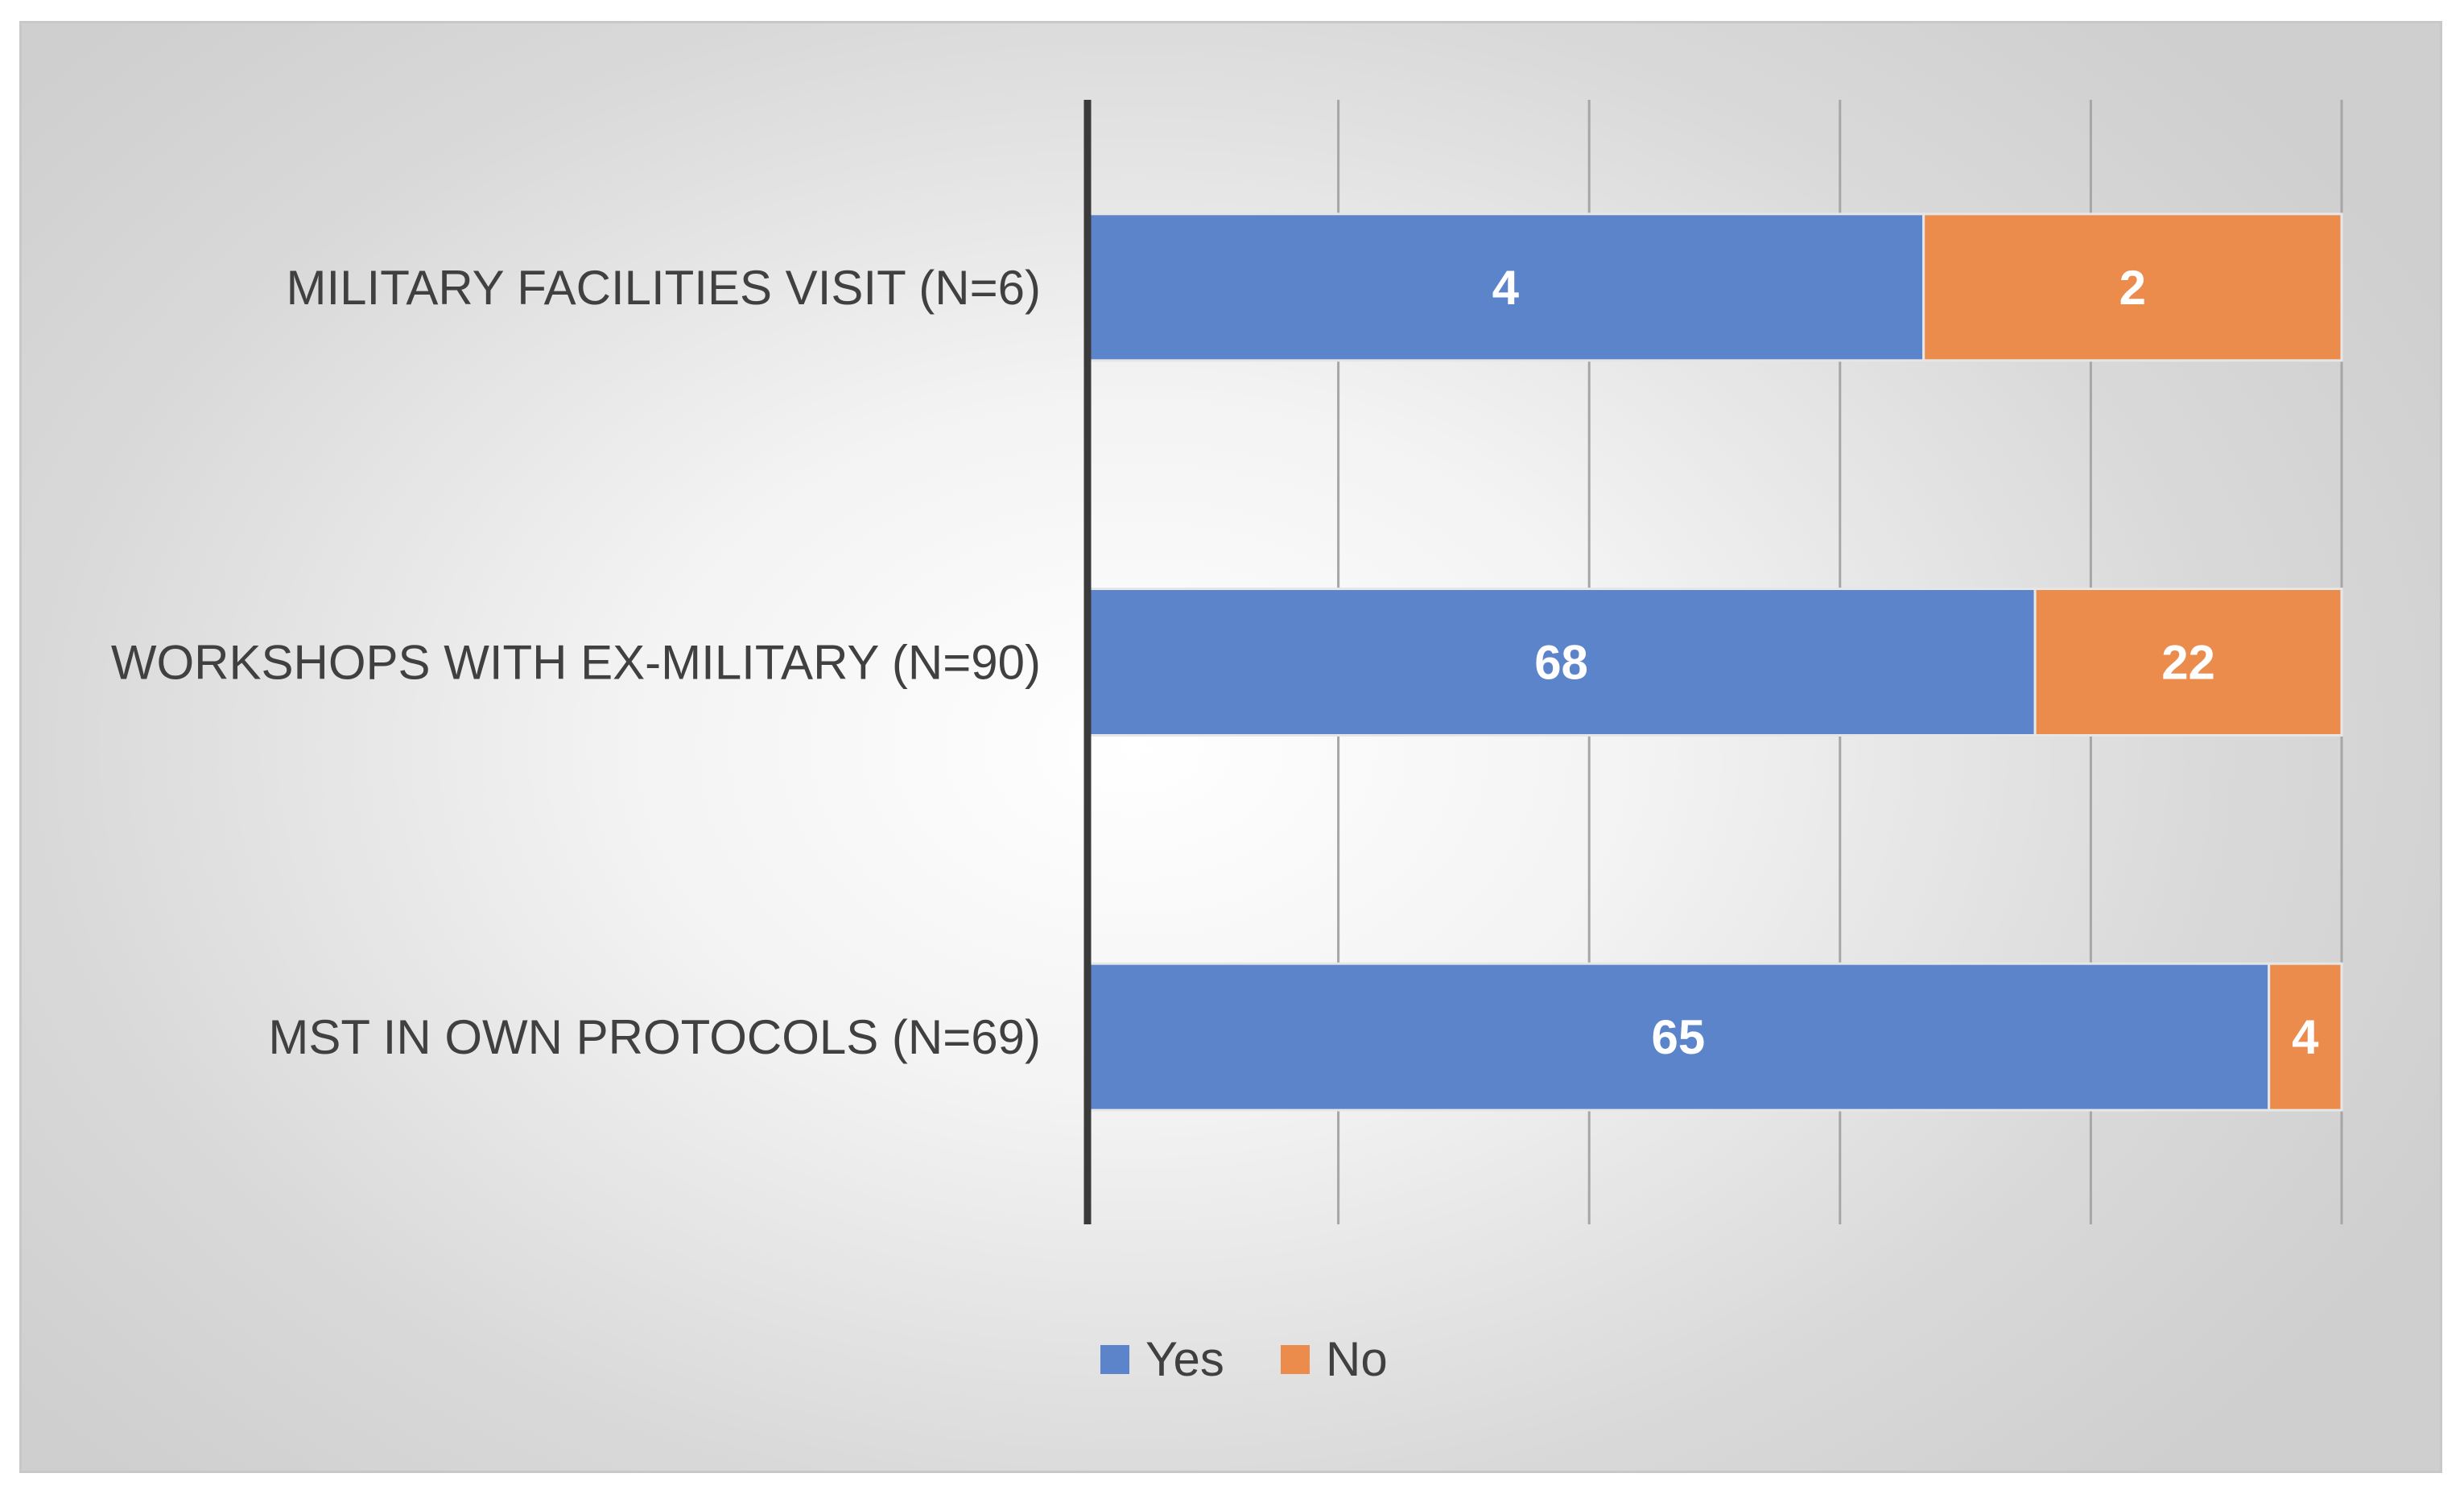 This screenshot has height=1498, width=2464. I want to click on data-label-yes: 68, so click(1561, 663).